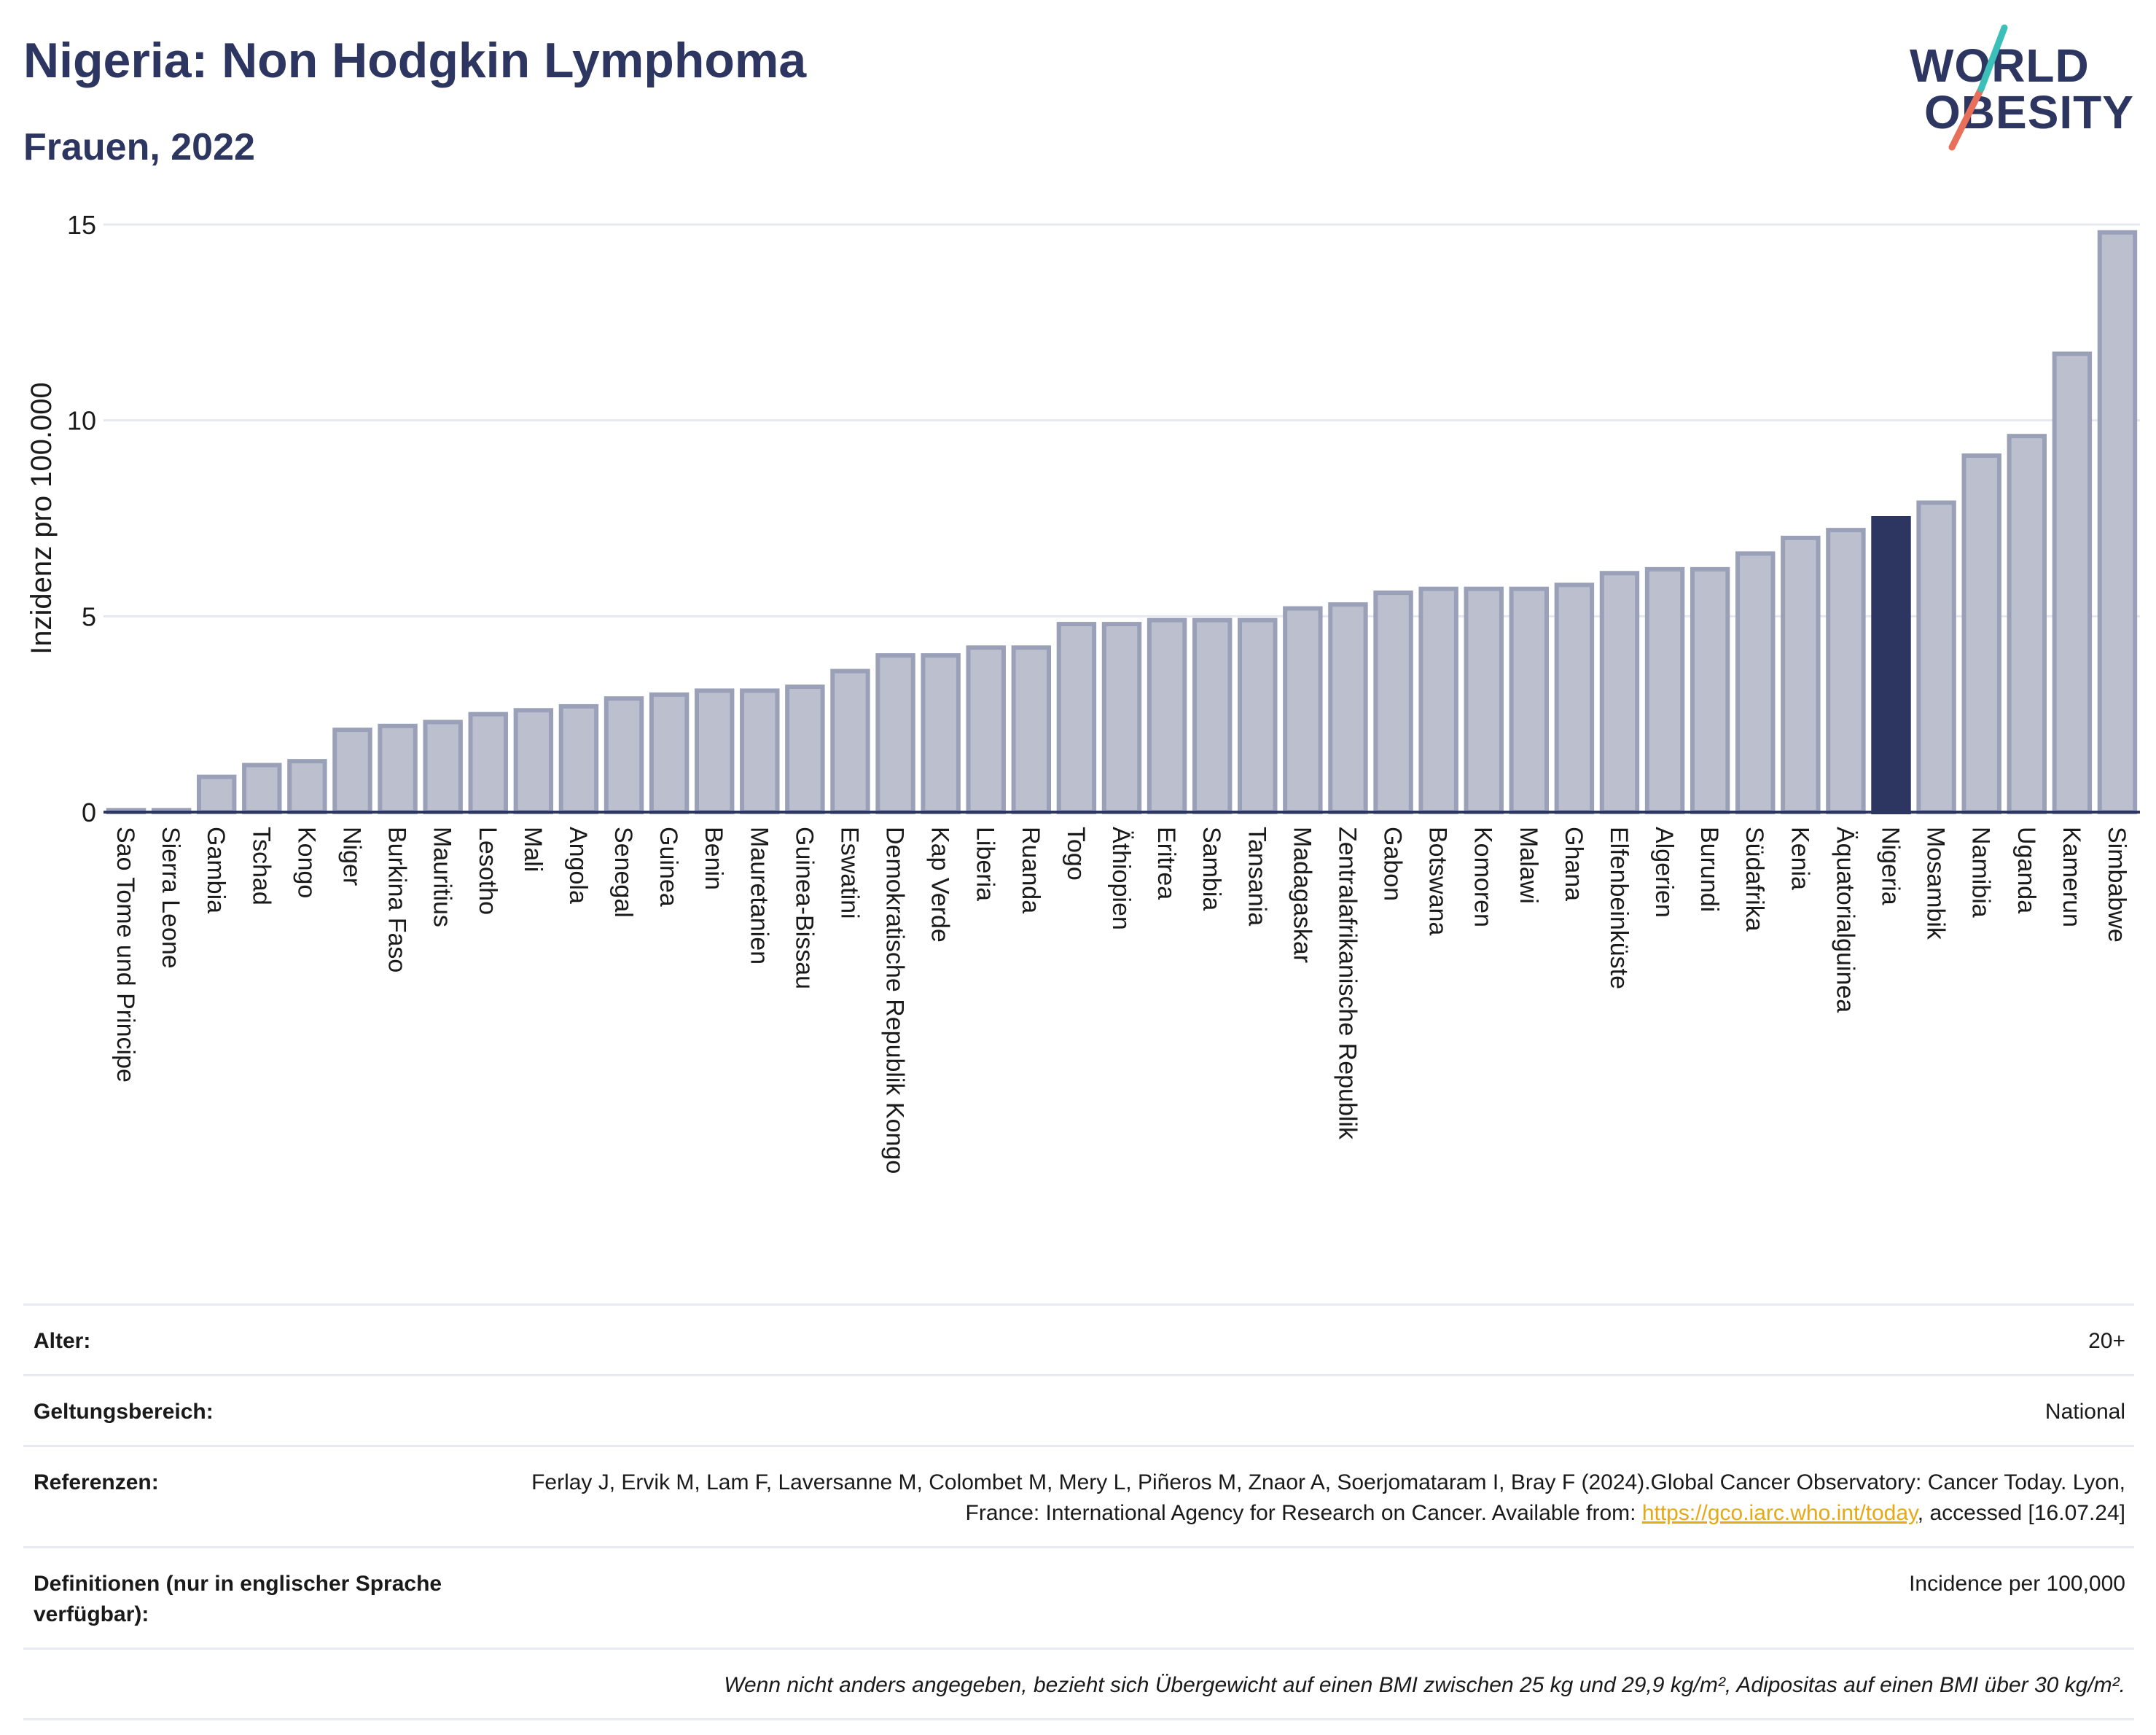 The height and width of the screenshot is (1735, 2156). Describe the element at coordinates (1981, 872) in the screenshot. I see `x-tick-label: Namibia` at that location.